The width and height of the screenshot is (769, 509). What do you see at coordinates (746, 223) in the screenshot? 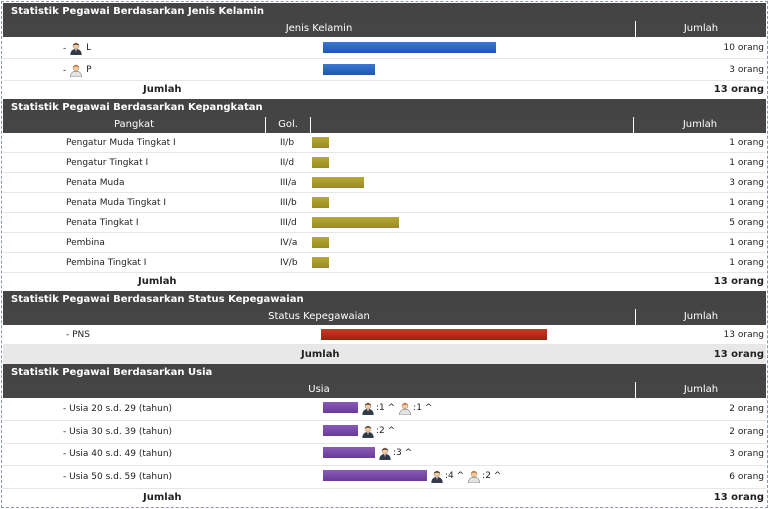
I see `rank-count: 5 orang` at bounding box center [746, 223].